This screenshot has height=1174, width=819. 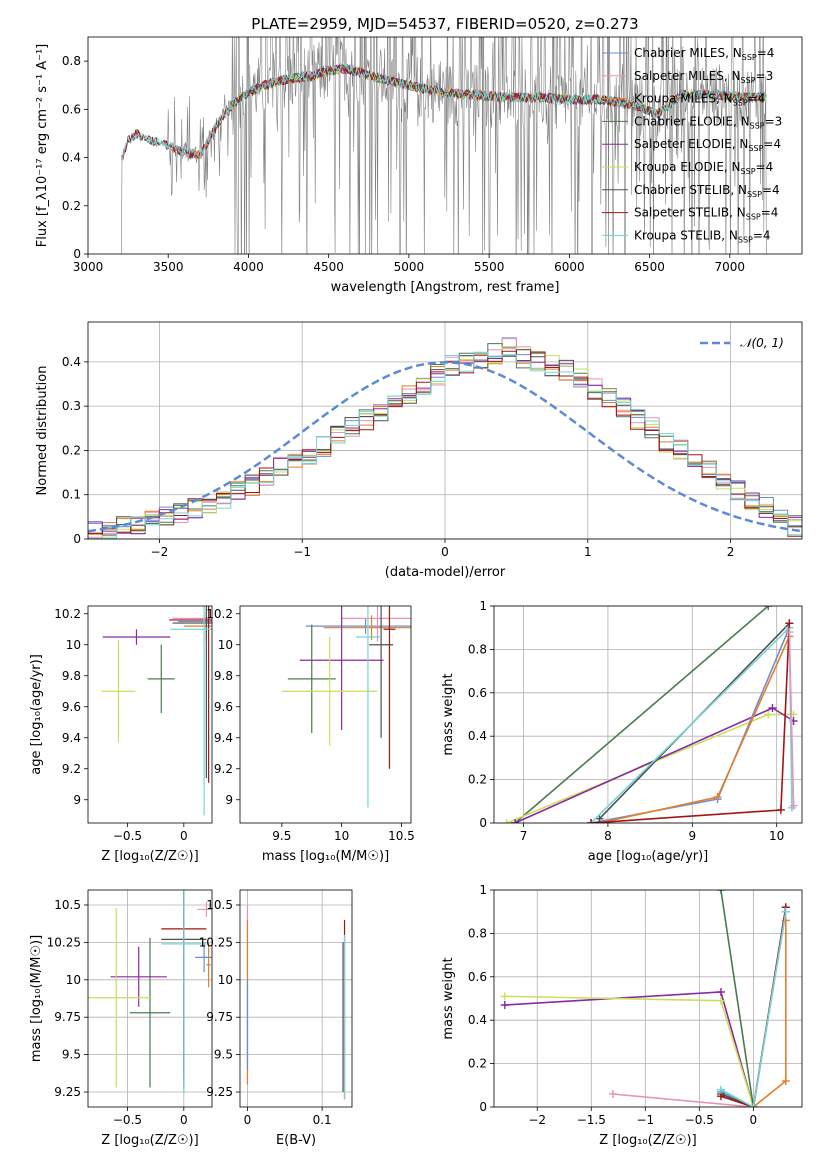 I want to click on x-tick-label: 8, so click(x=608, y=836).